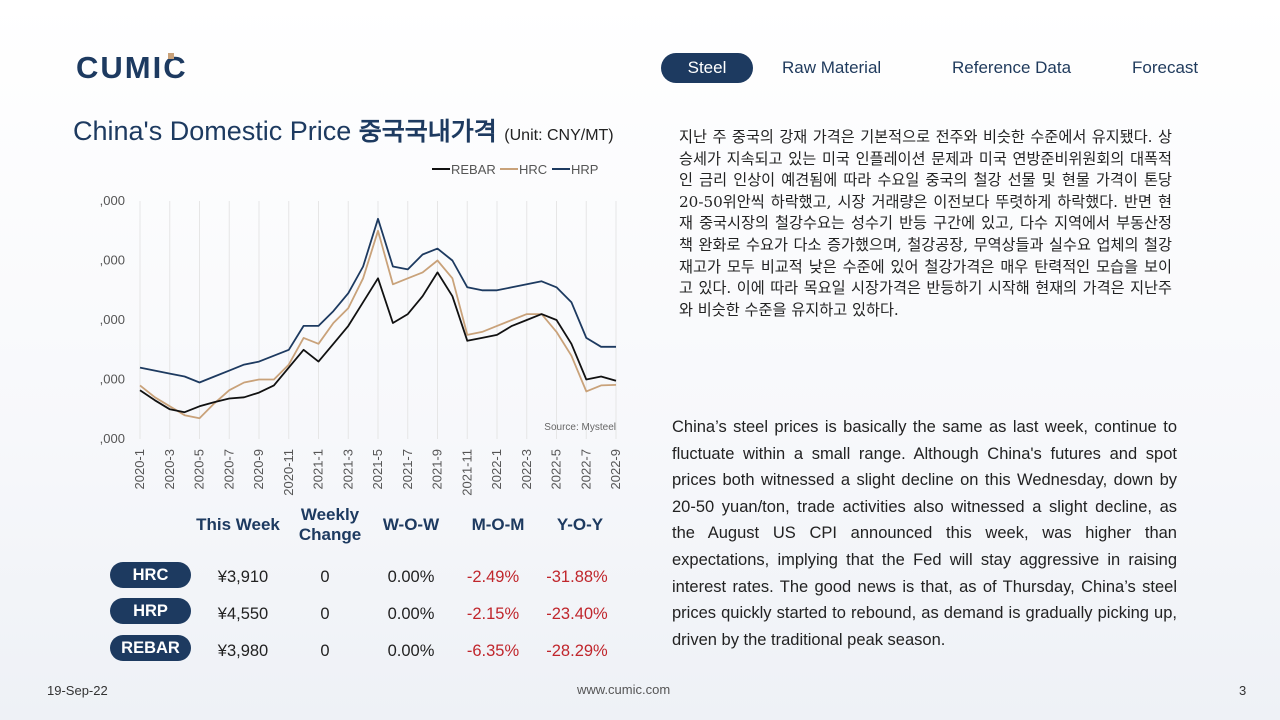  What do you see at coordinates (228, 469) in the screenshot?
I see `x-tick-label: 2020-7` at bounding box center [228, 469].